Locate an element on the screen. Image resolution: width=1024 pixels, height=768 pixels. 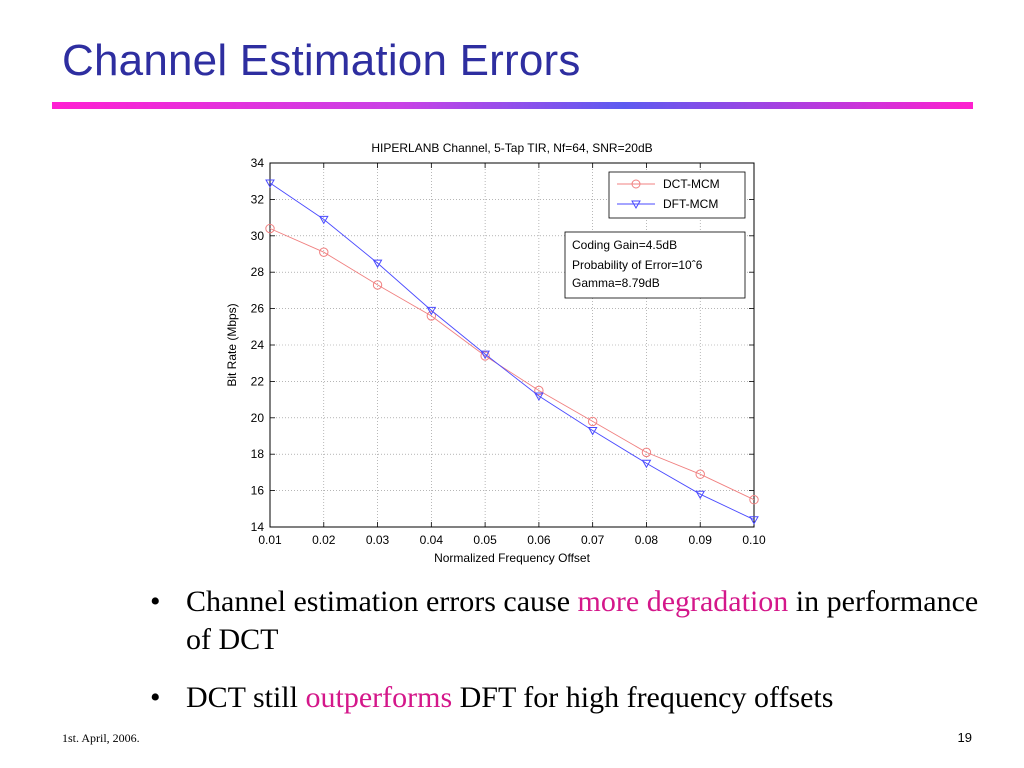
x-tick-label: 0.04 is located at coordinates (432, 540).